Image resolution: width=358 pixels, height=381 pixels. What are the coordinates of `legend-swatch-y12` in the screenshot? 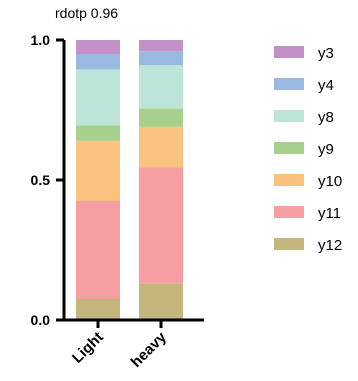 It's located at (289, 244).